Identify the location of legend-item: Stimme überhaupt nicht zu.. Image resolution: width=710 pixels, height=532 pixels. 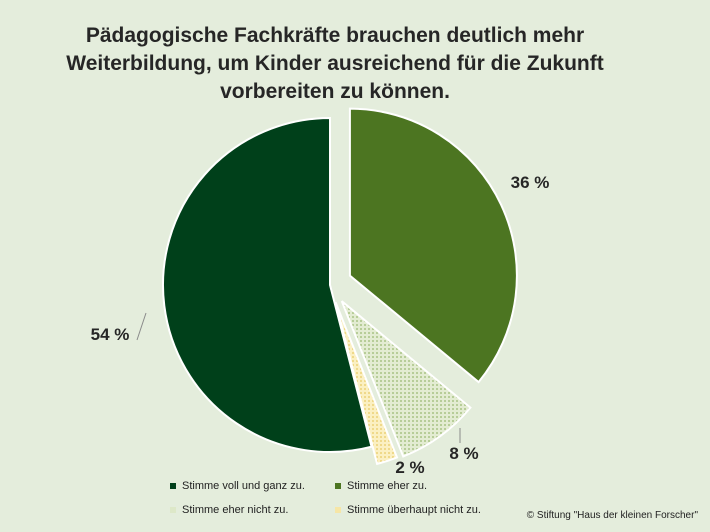
(408, 510).